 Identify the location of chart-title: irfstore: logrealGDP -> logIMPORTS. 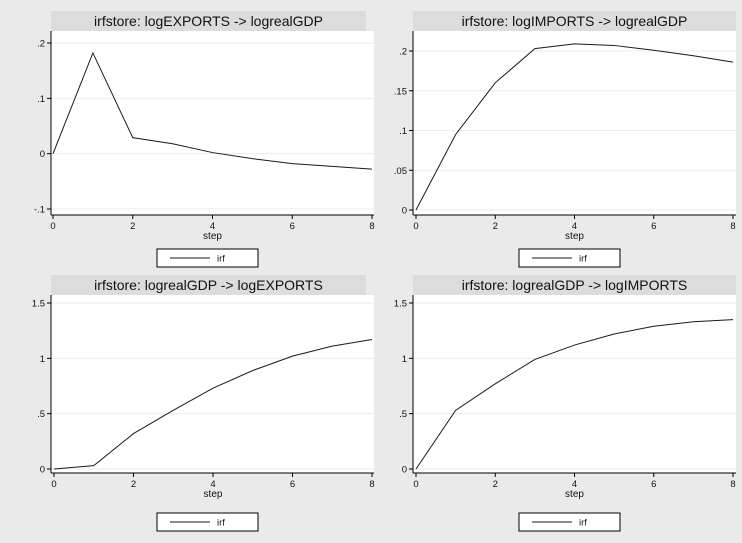
(575, 285).